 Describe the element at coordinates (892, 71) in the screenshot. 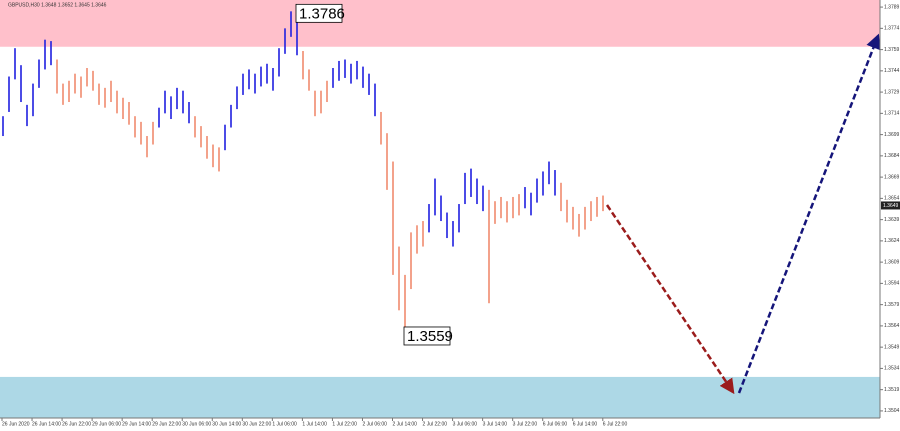

I see `y-tick-label: 1.3744` at that location.